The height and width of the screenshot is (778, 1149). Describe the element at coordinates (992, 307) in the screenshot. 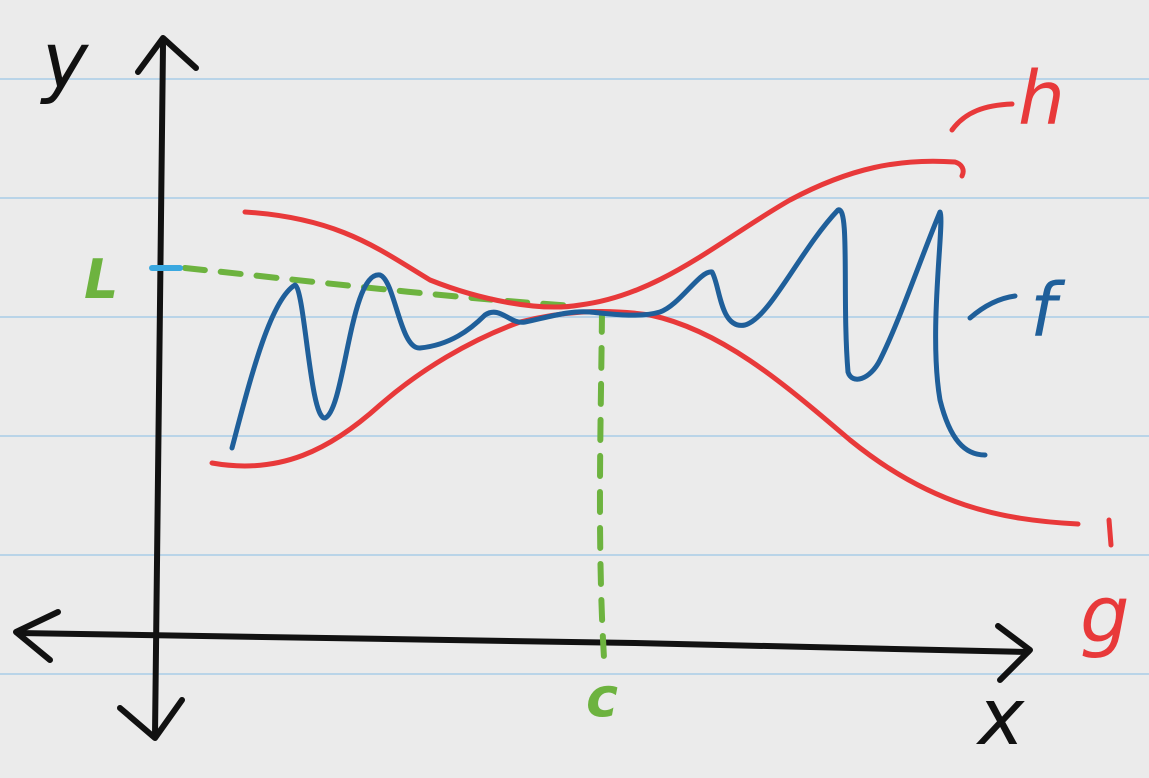

I see `f-label-dash` at that location.